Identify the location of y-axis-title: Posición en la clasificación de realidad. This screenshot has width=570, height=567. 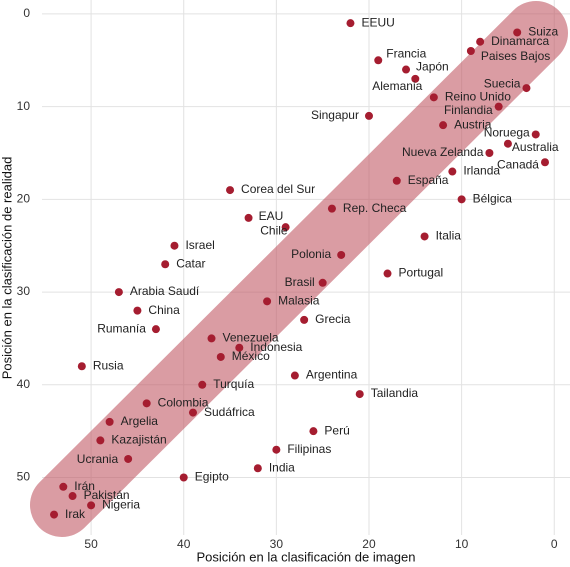
(7, 268).